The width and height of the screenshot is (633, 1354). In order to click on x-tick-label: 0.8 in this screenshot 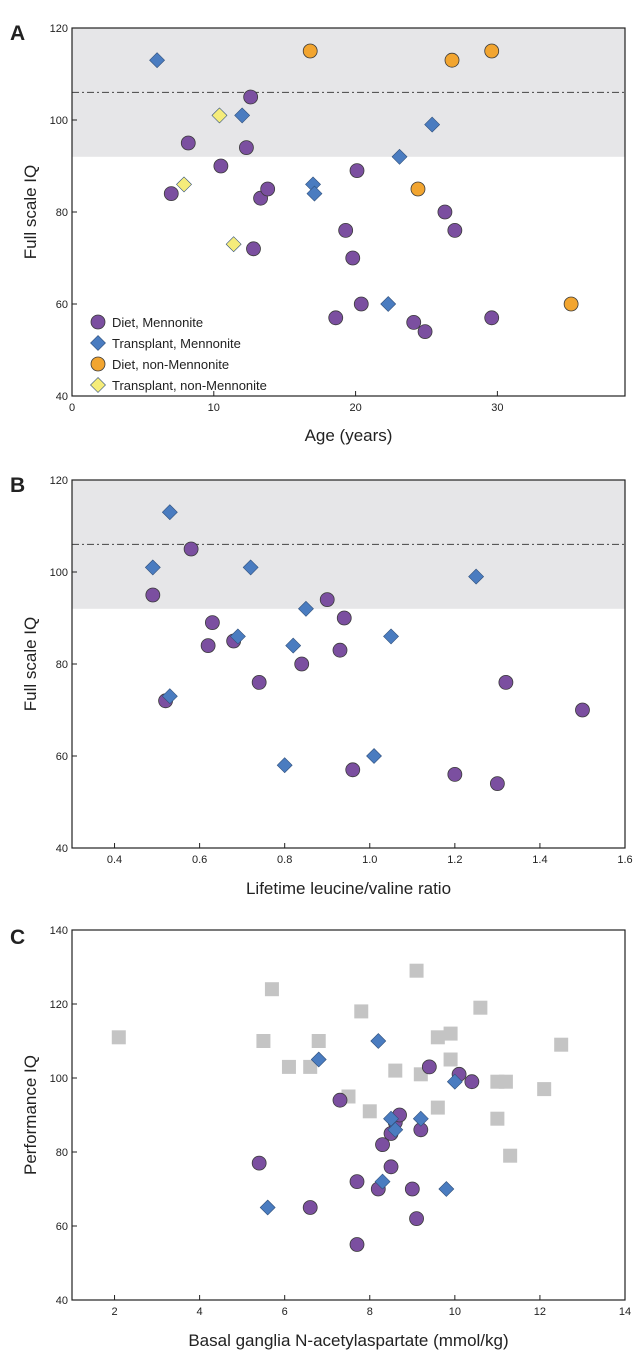, I will do `click(284, 860)`.